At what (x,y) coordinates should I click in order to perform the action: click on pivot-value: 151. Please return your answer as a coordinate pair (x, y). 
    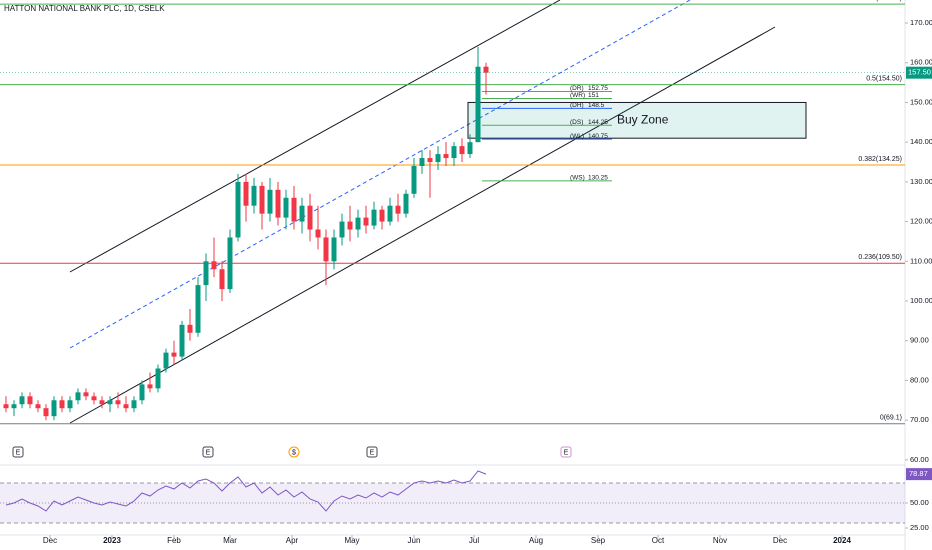
    Looking at the image, I should click on (593, 95).